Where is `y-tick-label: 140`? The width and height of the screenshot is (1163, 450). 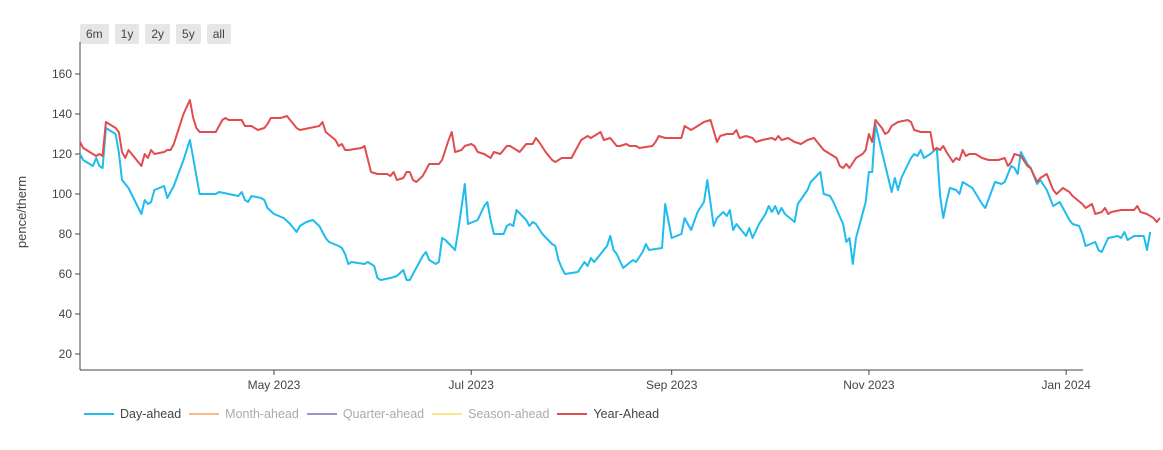 y-tick-label: 140 is located at coordinates (62, 114).